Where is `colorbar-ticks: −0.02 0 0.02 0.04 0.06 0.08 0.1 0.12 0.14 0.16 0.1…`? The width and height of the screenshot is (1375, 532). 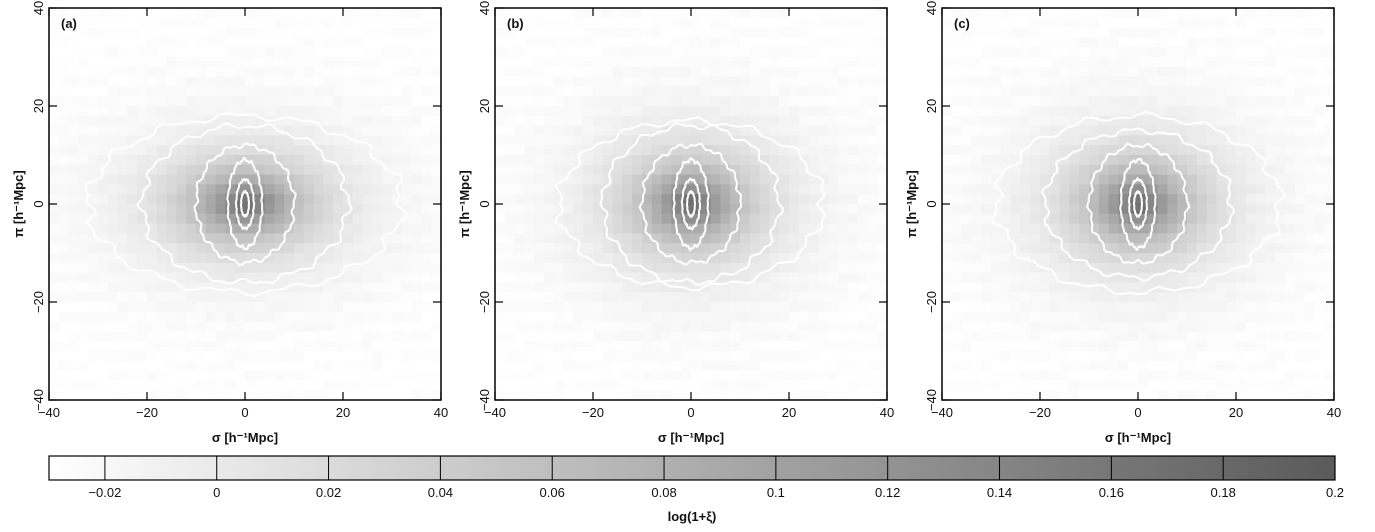
colorbar-ticks: −0.02 0 0.02 0.04 0.06 0.08 0.1 0.12 0.14 0.16 0.1… is located at coordinates (716, 478).